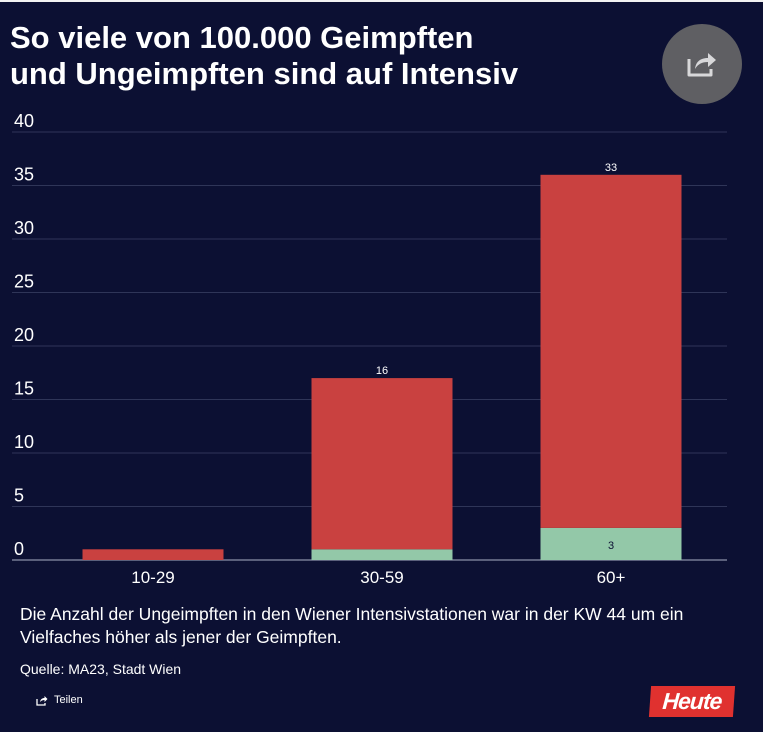 The width and height of the screenshot is (763, 732). Describe the element at coordinates (692, 701) in the screenshot. I see `heute-logo: Heute` at that location.